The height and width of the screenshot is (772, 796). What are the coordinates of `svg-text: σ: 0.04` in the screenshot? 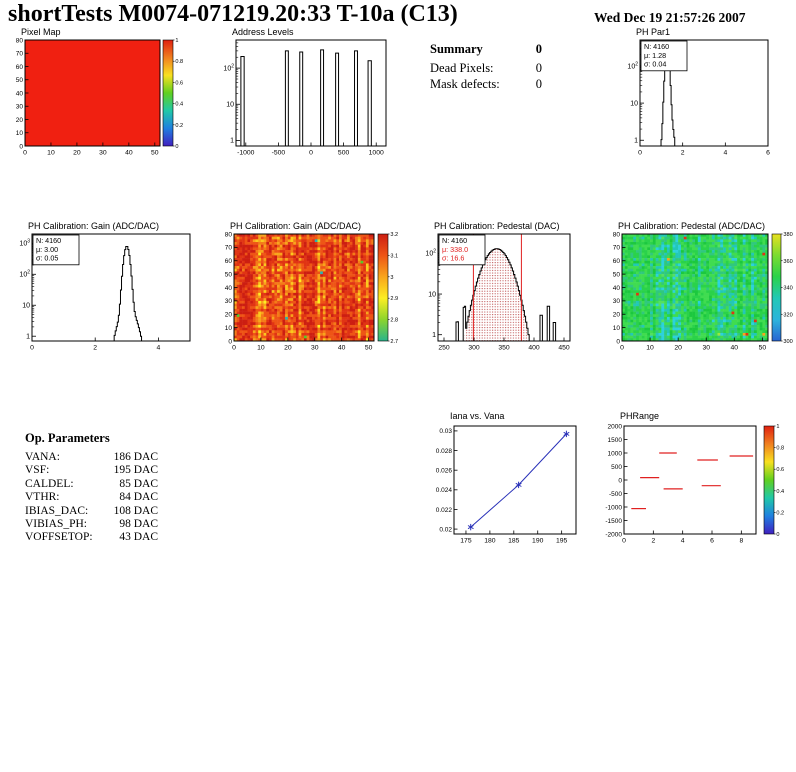 It's located at (655, 63).